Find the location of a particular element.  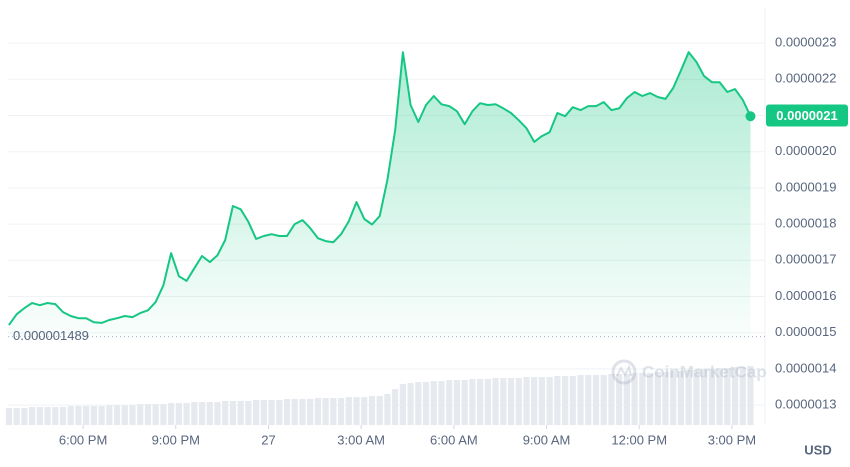

x-tick-label: 3:00 AM is located at coordinates (361, 439).